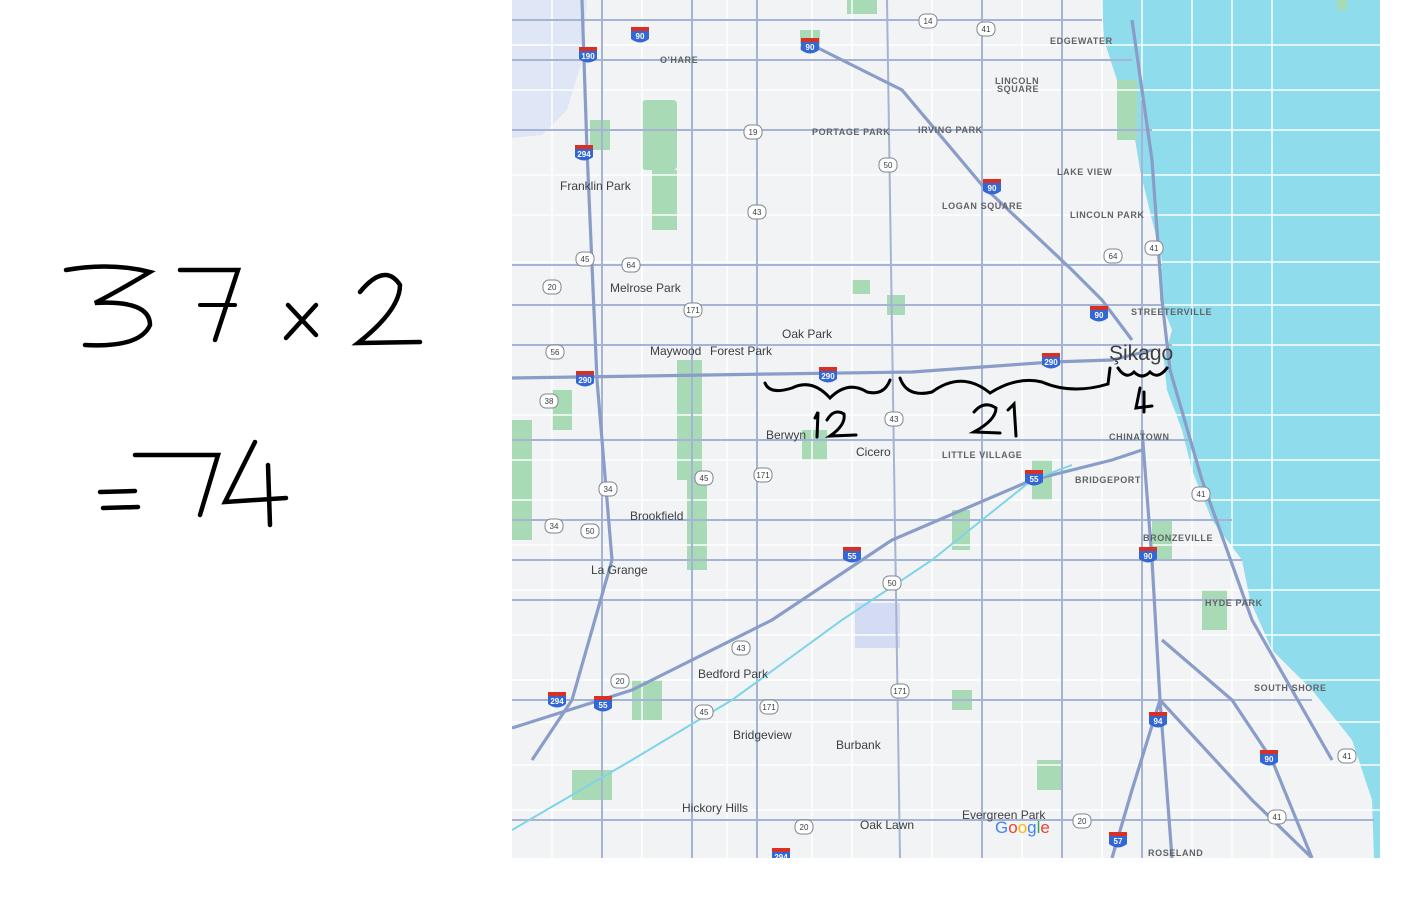 This screenshot has height=901, width=1408. What do you see at coordinates (753, 132) in the screenshot?
I see `svg-text: 19` at bounding box center [753, 132].